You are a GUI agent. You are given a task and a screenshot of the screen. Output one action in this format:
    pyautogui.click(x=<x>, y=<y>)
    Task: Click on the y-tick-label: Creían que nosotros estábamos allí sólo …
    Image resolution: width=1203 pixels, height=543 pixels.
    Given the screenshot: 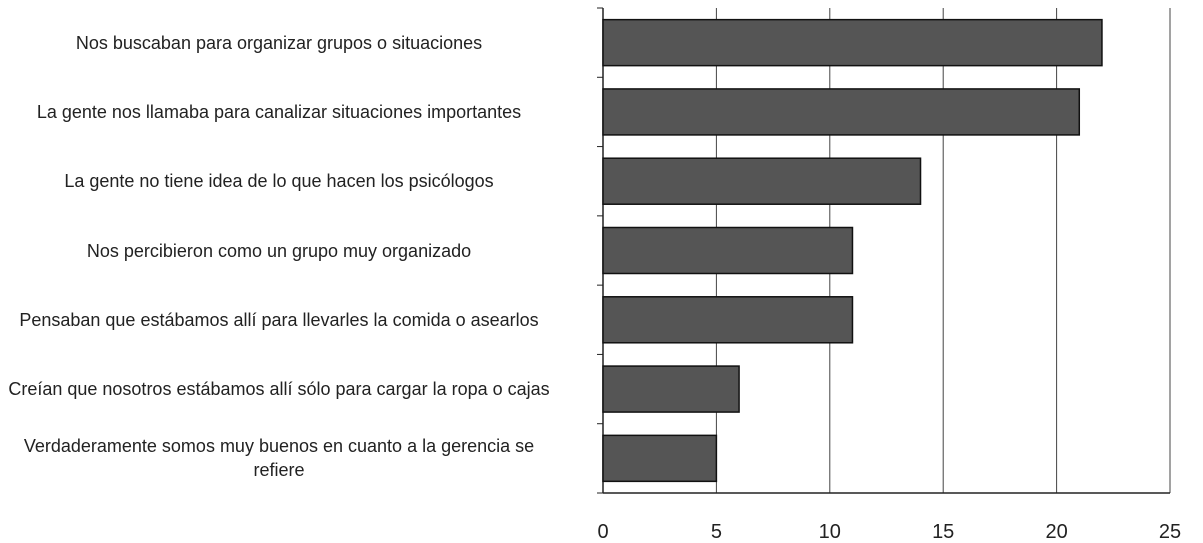 What is the action you would take?
    pyautogui.click(x=279, y=389)
    